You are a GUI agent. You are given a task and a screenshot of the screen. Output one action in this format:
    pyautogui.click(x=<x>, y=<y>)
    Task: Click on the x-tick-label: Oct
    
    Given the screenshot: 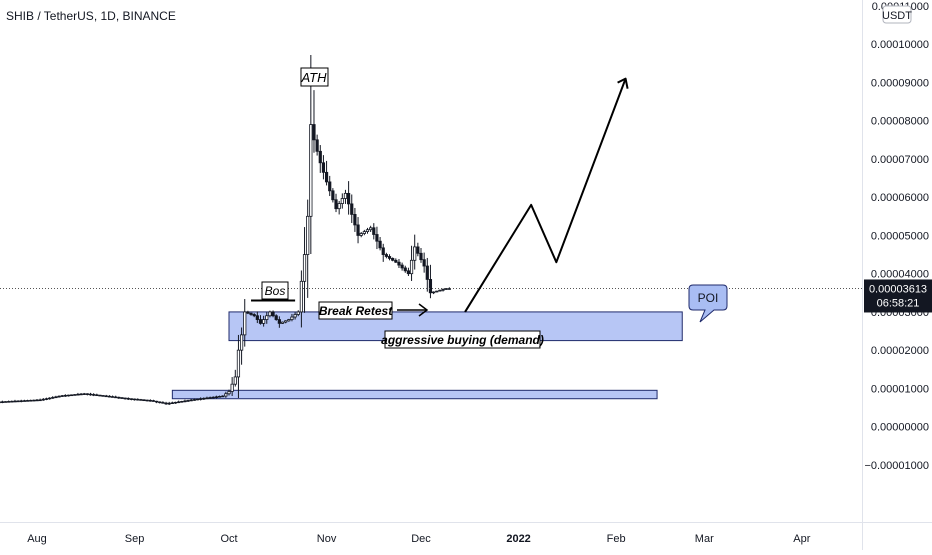 What is the action you would take?
    pyautogui.click(x=228, y=539)
    